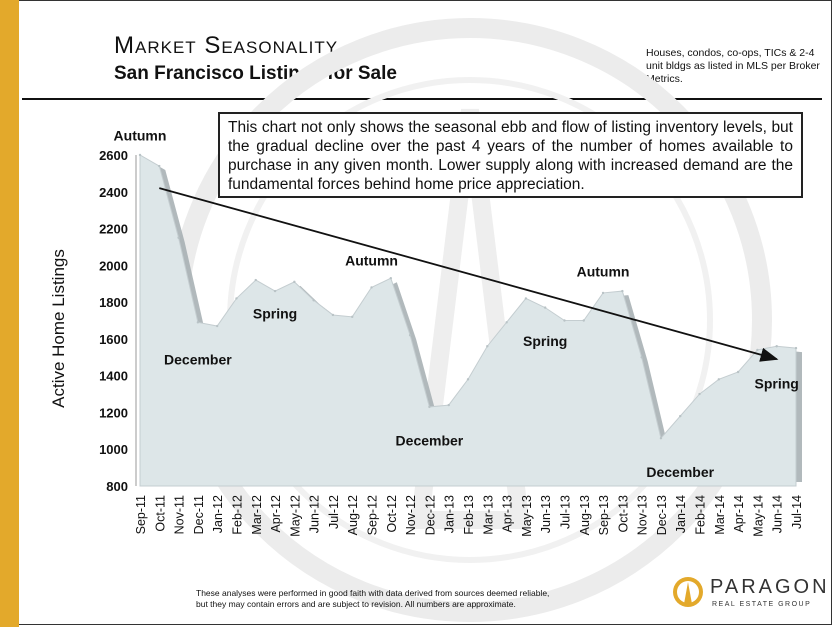 The width and height of the screenshot is (834, 627). What do you see at coordinates (643, 515) in the screenshot?
I see `x-tick-label: Nov-13` at bounding box center [643, 515].